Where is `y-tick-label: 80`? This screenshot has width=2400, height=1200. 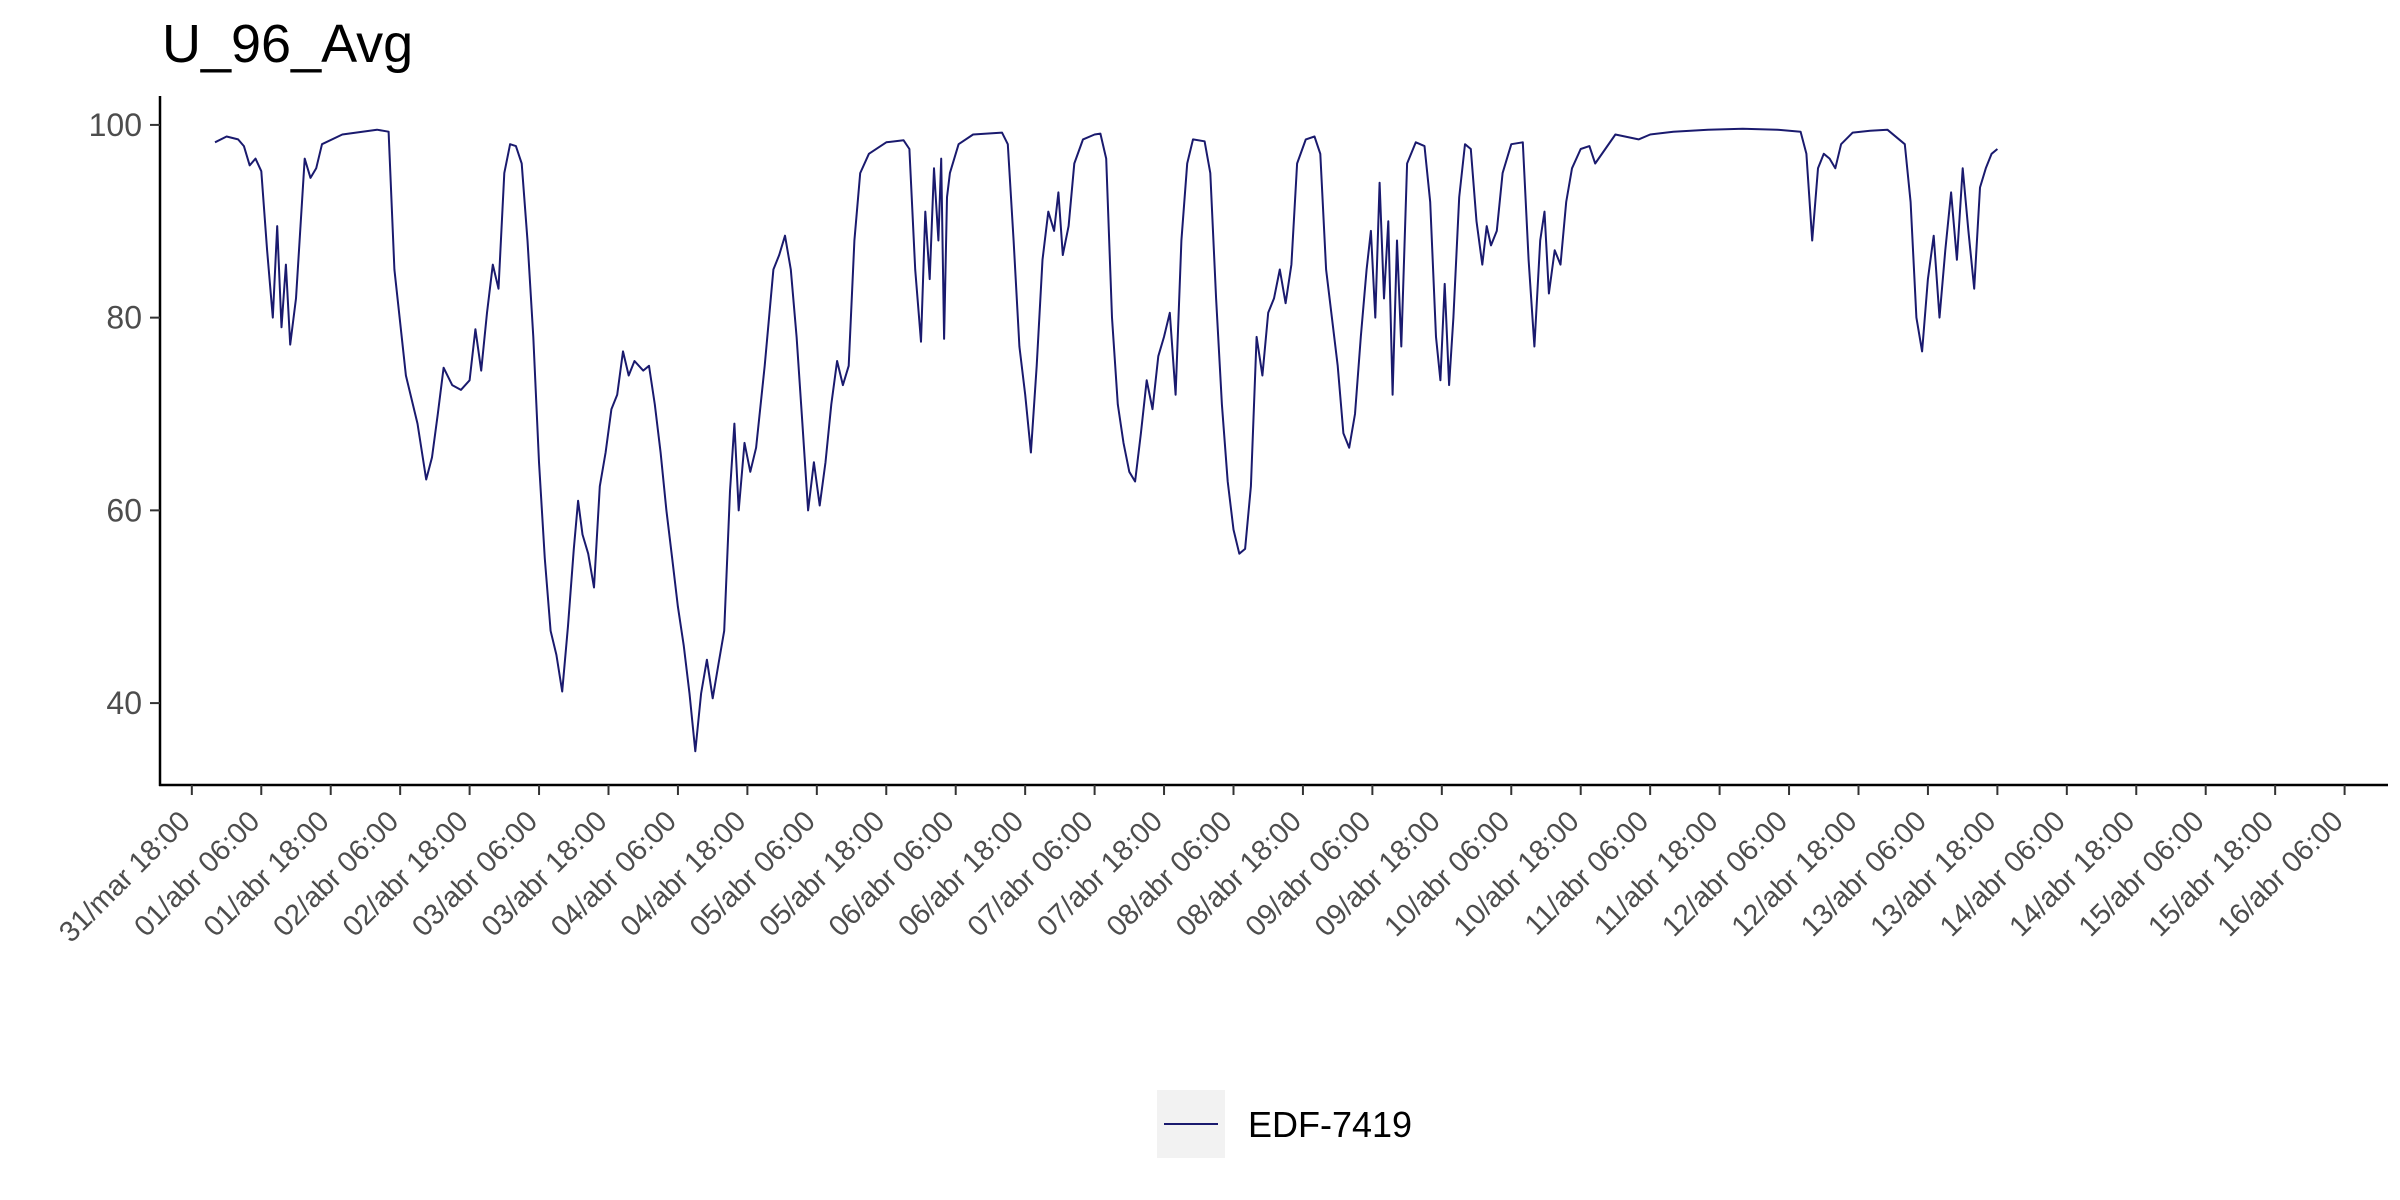
y-tick-label: 80 is located at coordinates (124, 318).